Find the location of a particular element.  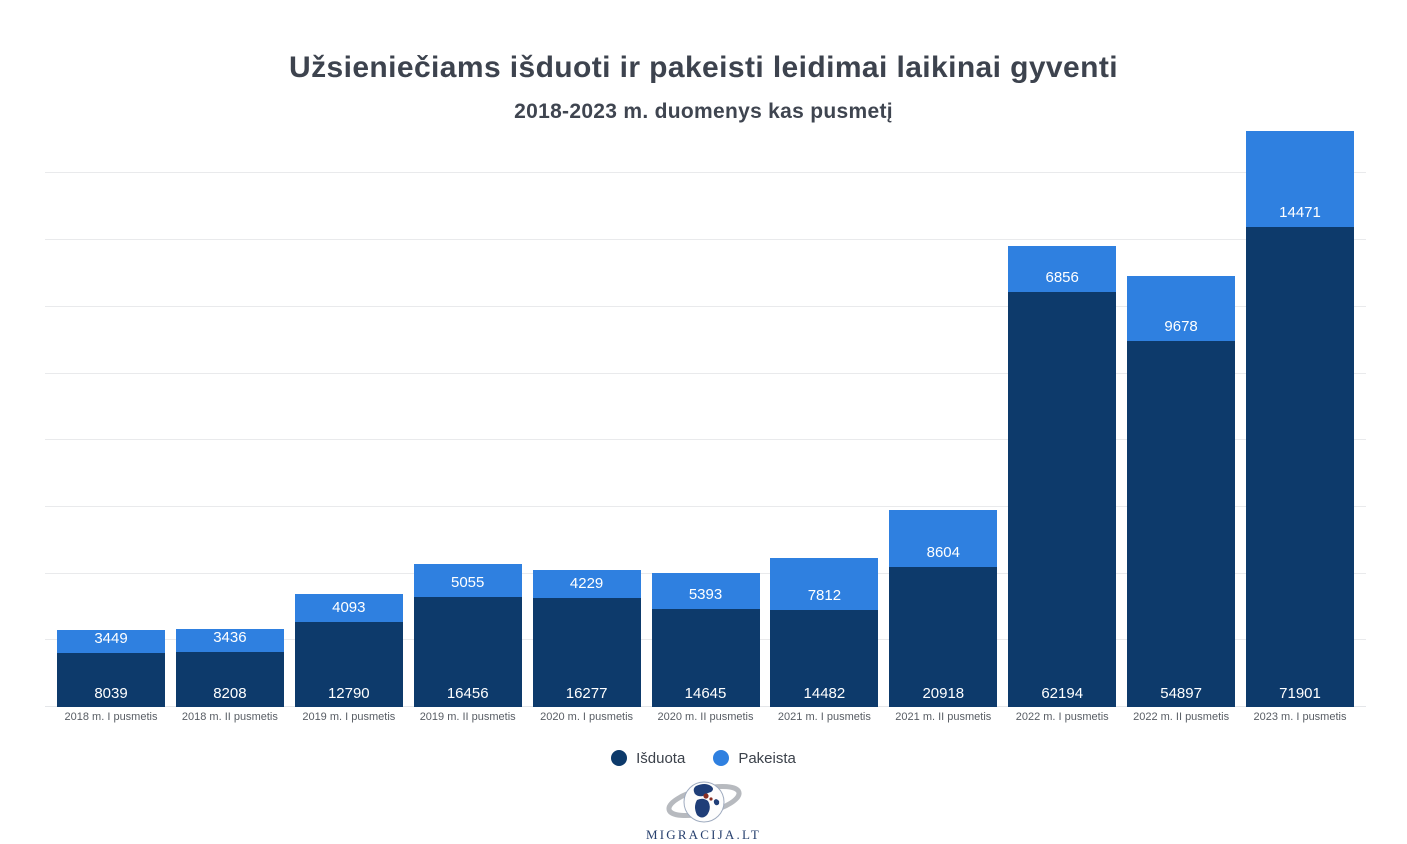

bar-group: 4093 12790 is located at coordinates (348, 650).